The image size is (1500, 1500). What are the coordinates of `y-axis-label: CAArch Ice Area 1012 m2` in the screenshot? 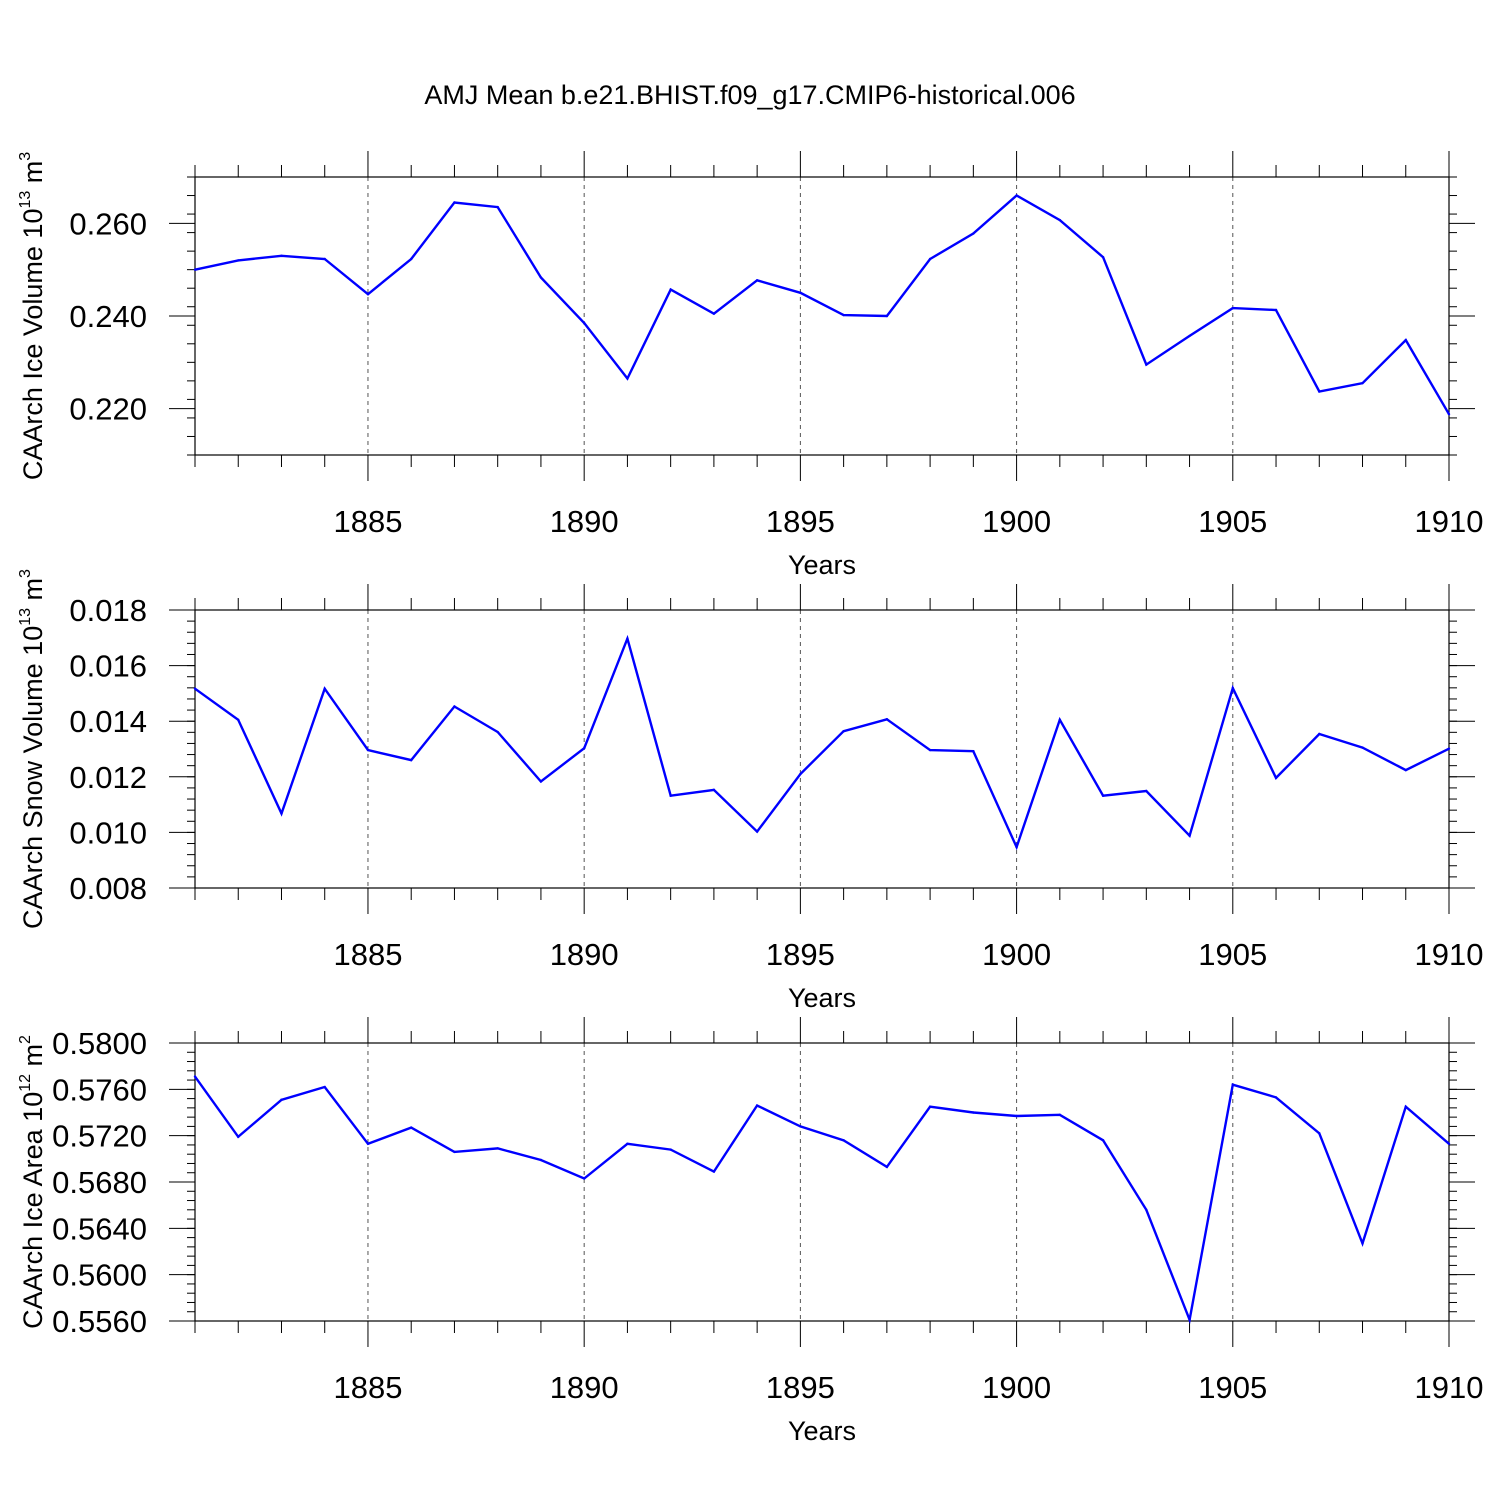 It's located at (32, 1182).